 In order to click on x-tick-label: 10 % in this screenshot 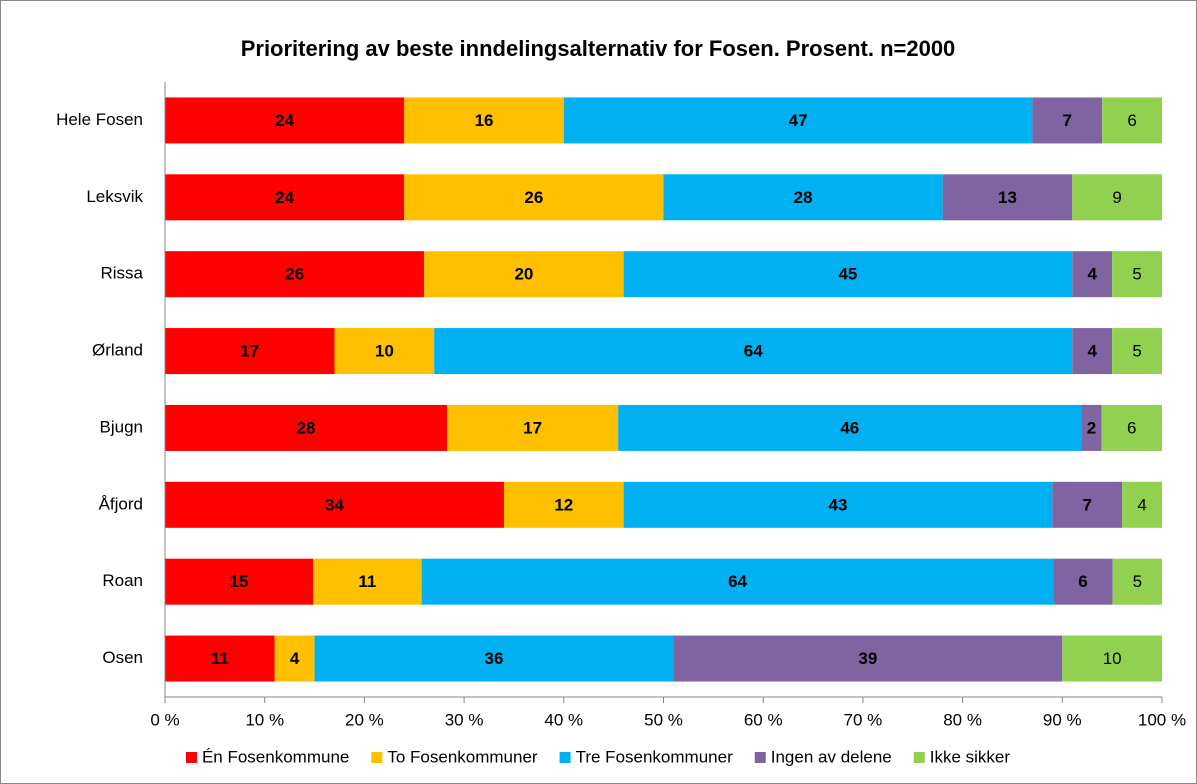, I will do `click(264, 719)`.